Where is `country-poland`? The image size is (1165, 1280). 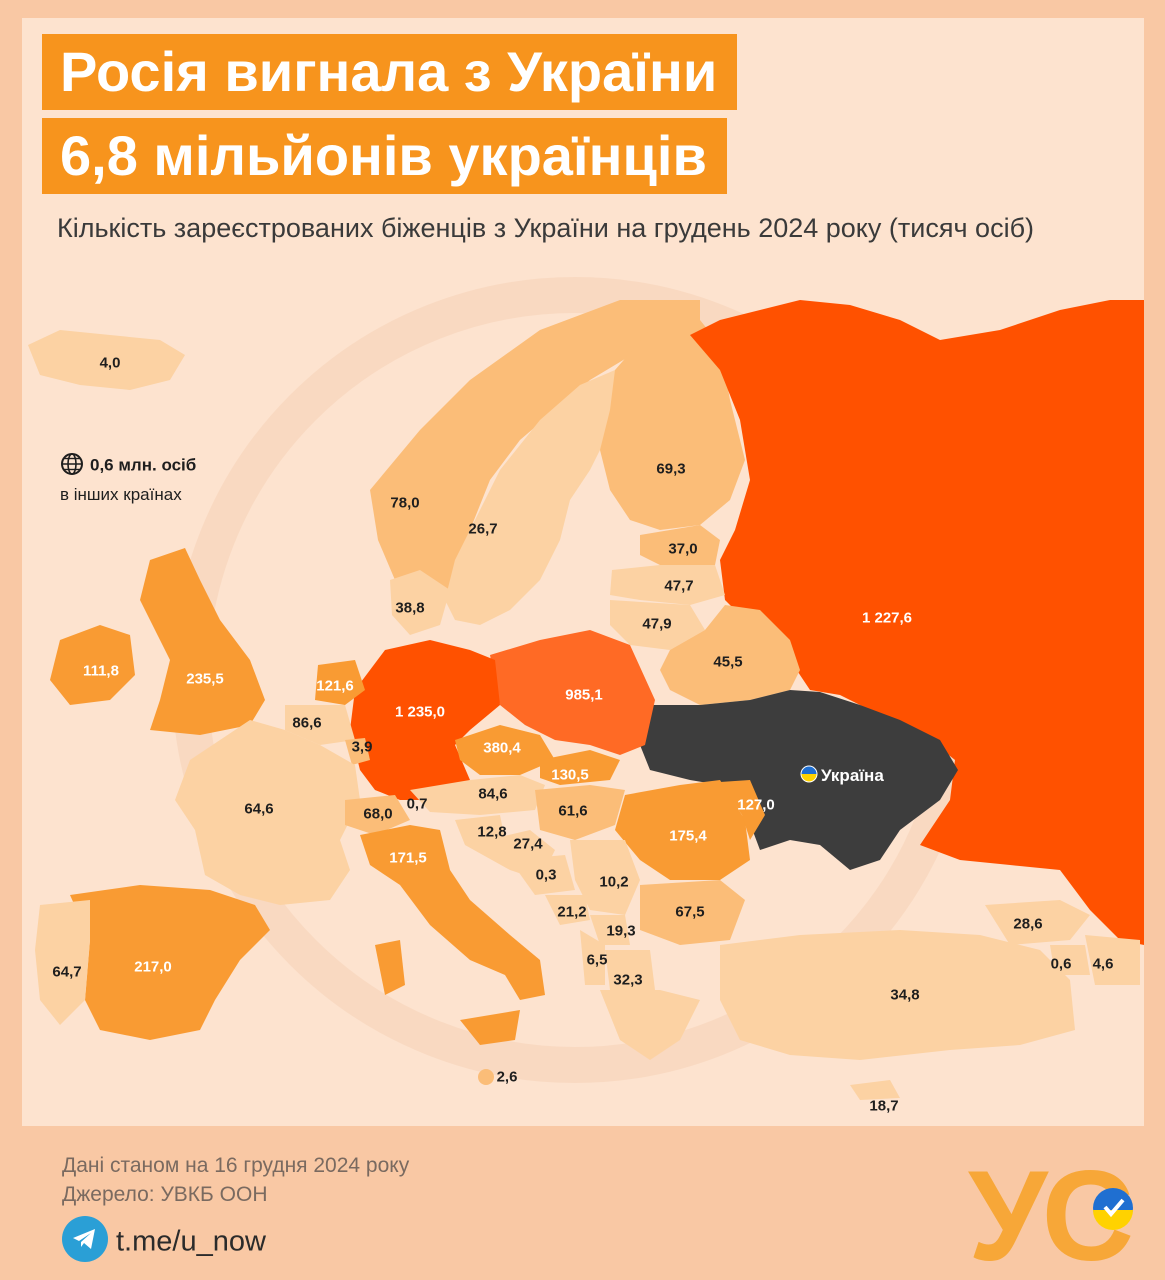 country-poland is located at coordinates (572, 692).